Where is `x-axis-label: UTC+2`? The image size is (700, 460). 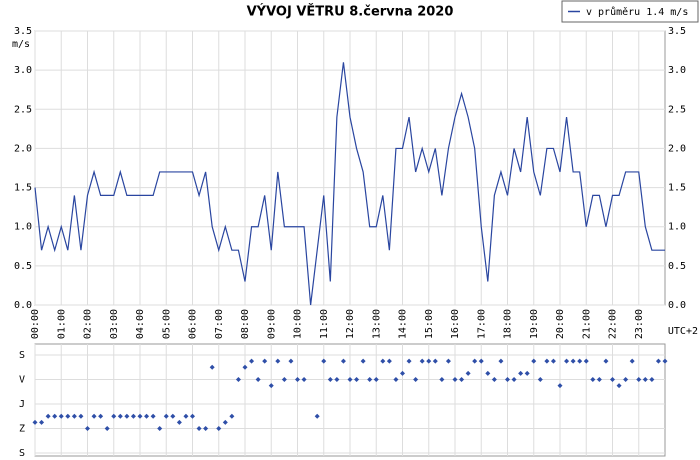
x-axis-label: UTC+2 is located at coordinates (683, 331).